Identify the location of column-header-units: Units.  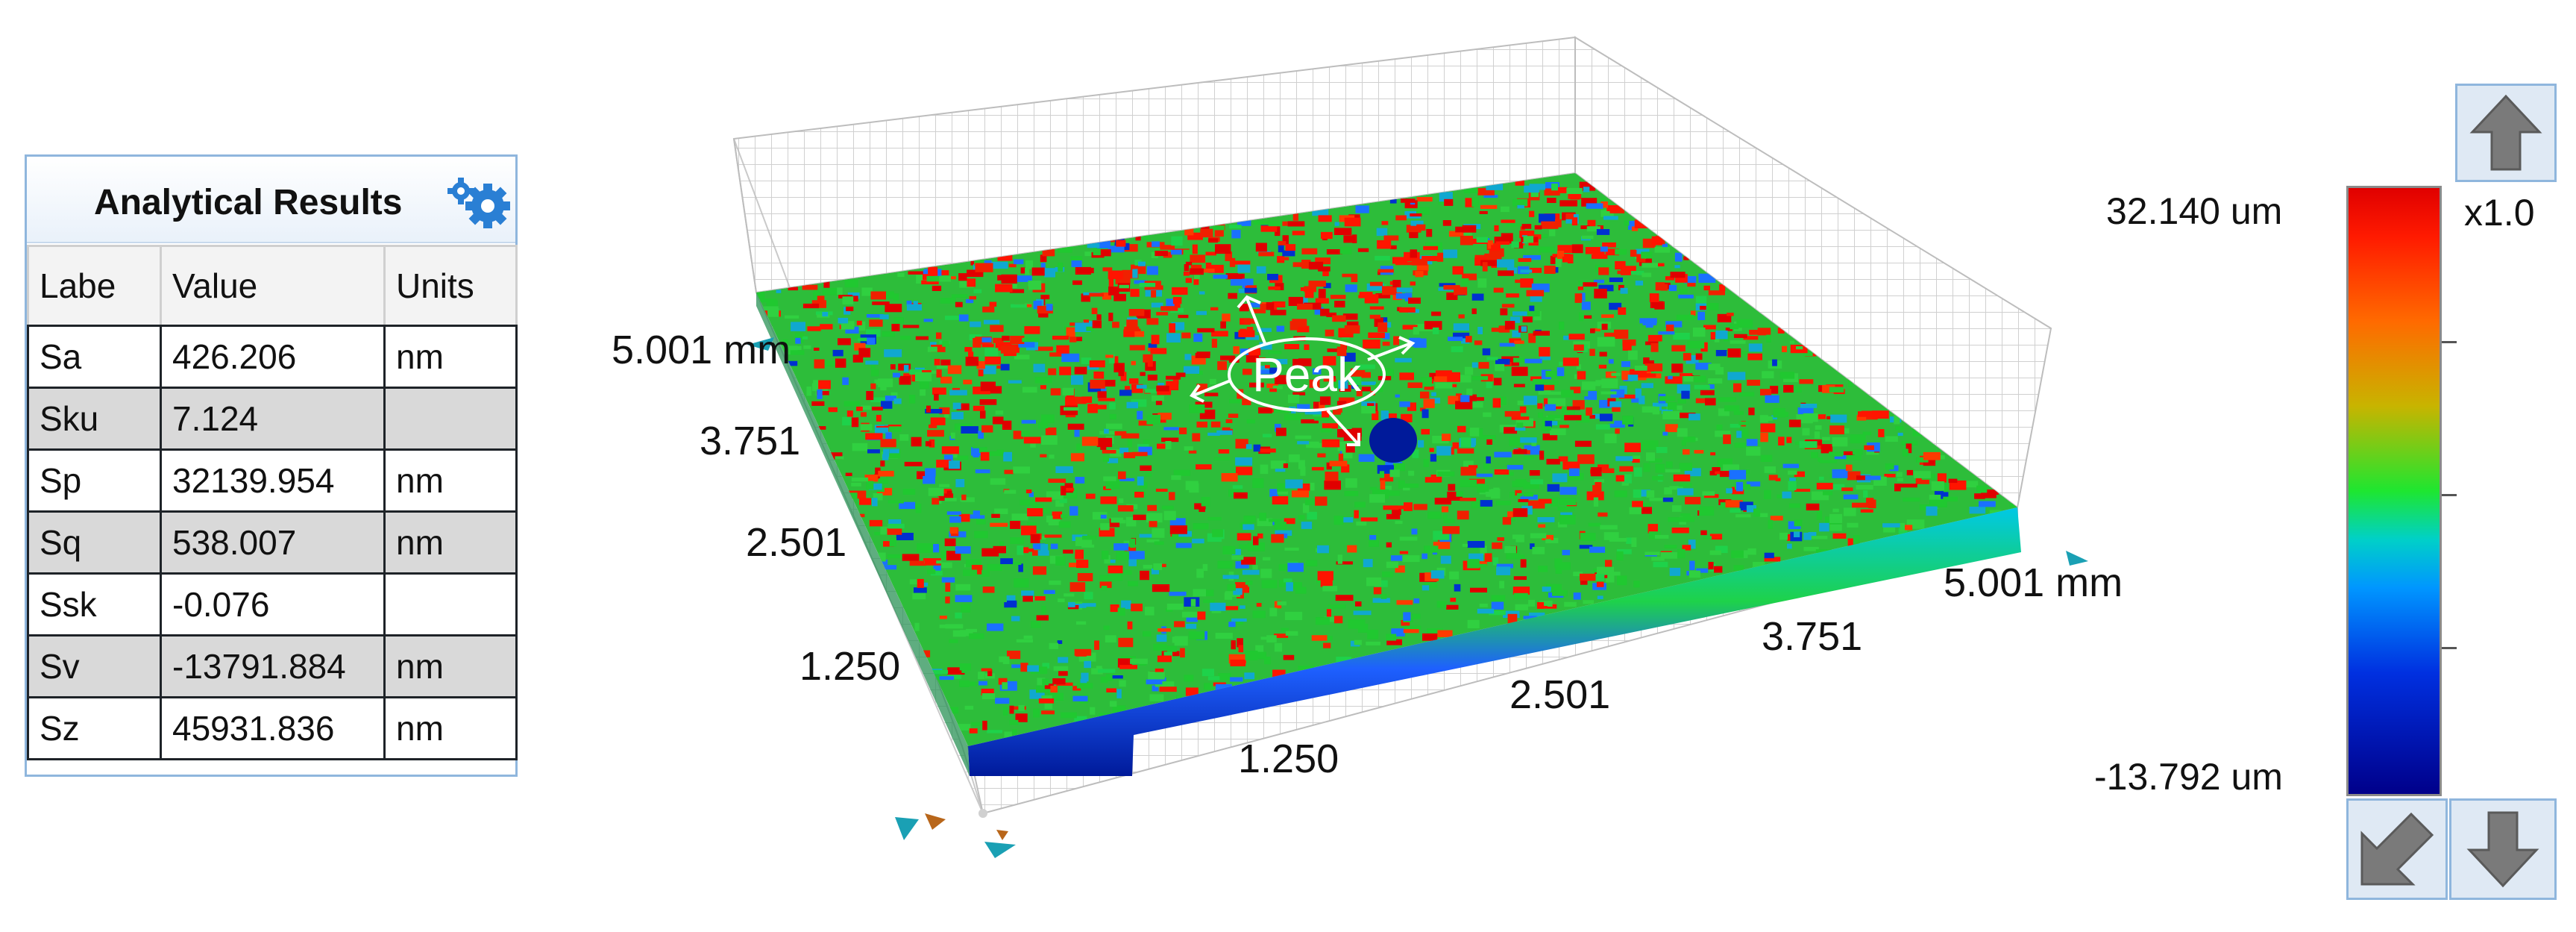
(451, 286).